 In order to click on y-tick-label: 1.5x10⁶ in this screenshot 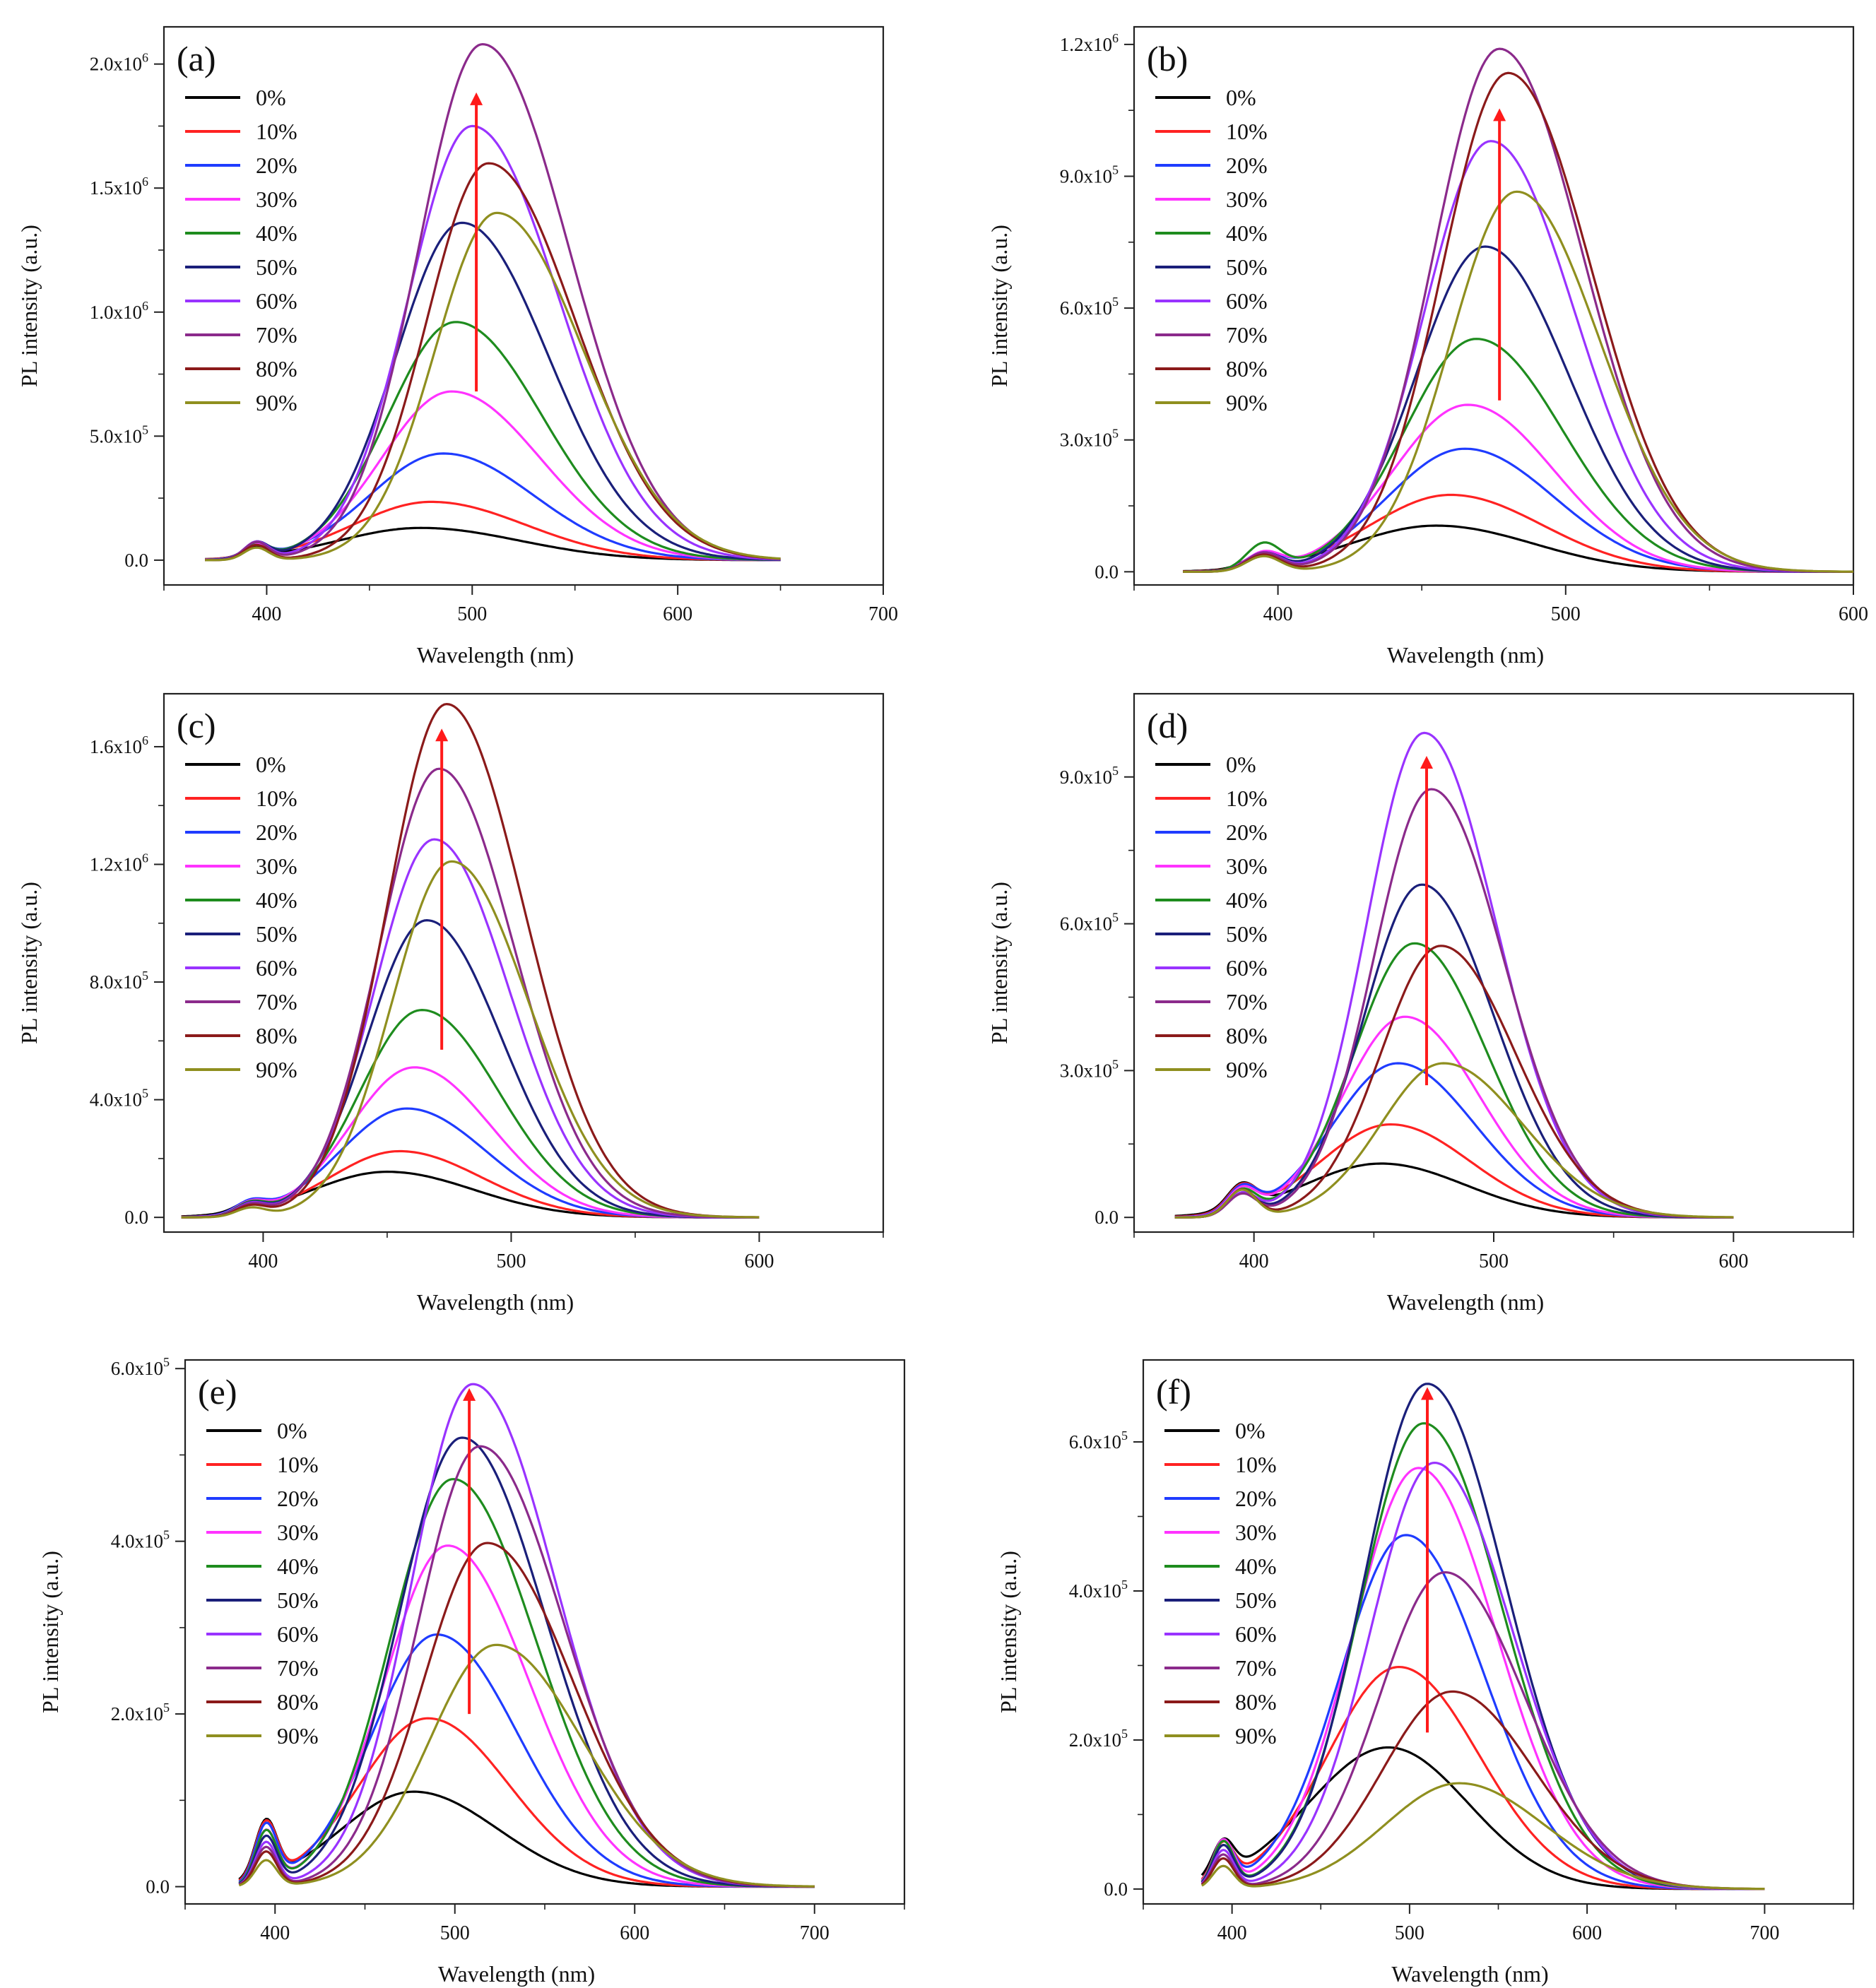, I will do `click(119, 186)`.